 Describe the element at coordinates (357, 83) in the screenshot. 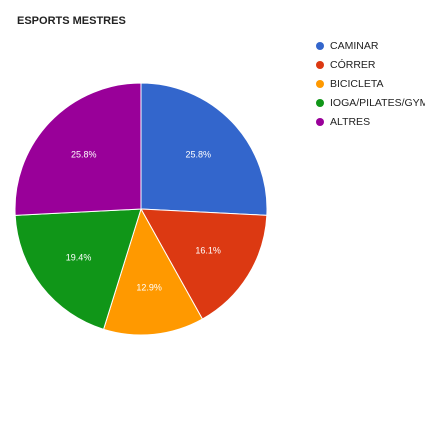

I see `legend-label: BICICLETA` at that location.